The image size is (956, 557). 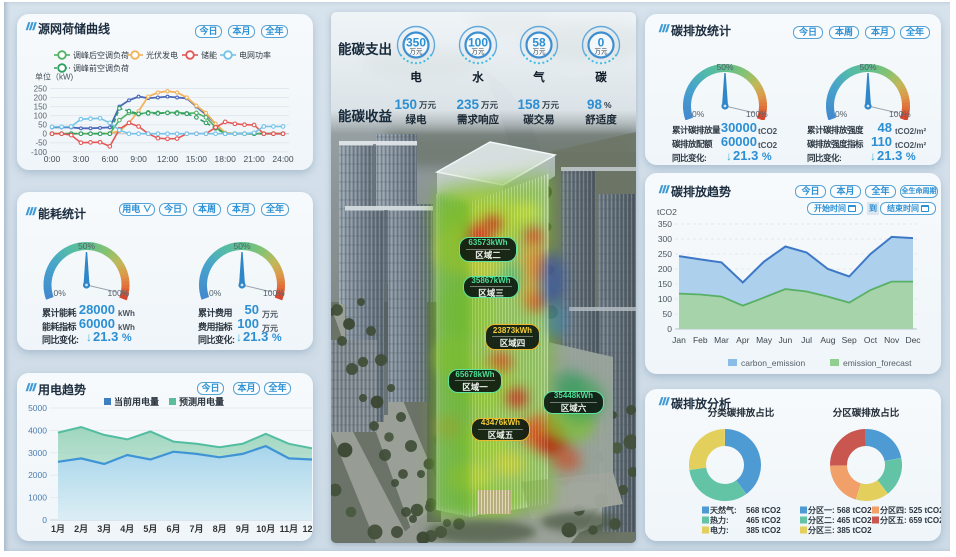 What do you see at coordinates (101, 55) in the screenshot?
I see `svg-text: 调峰后空调负荷` at bounding box center [101, 55].